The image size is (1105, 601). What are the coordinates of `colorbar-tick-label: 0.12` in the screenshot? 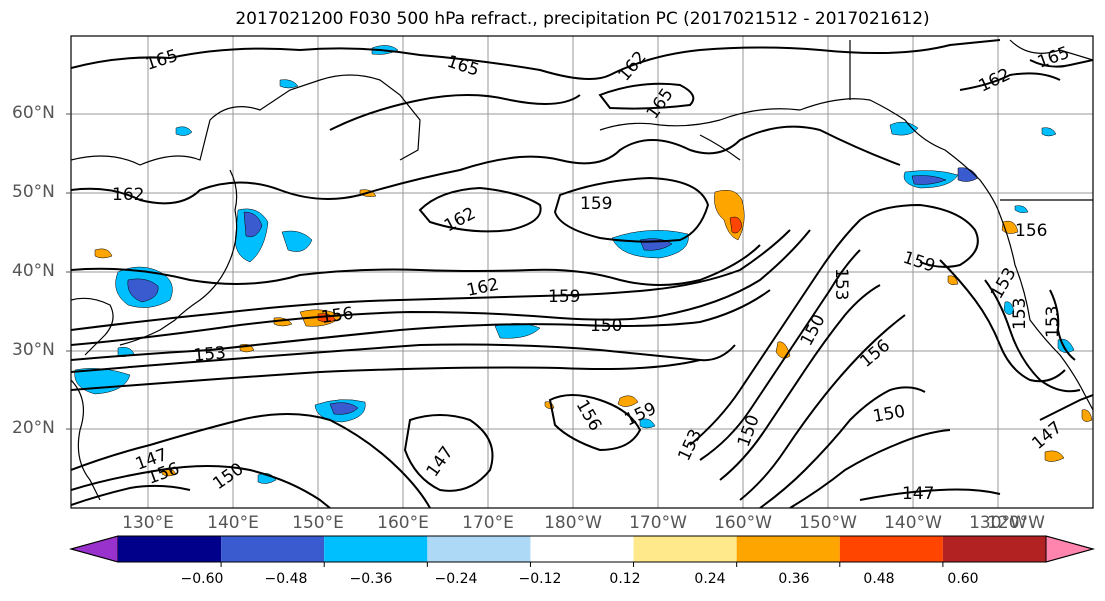 It's located at (625, 579).